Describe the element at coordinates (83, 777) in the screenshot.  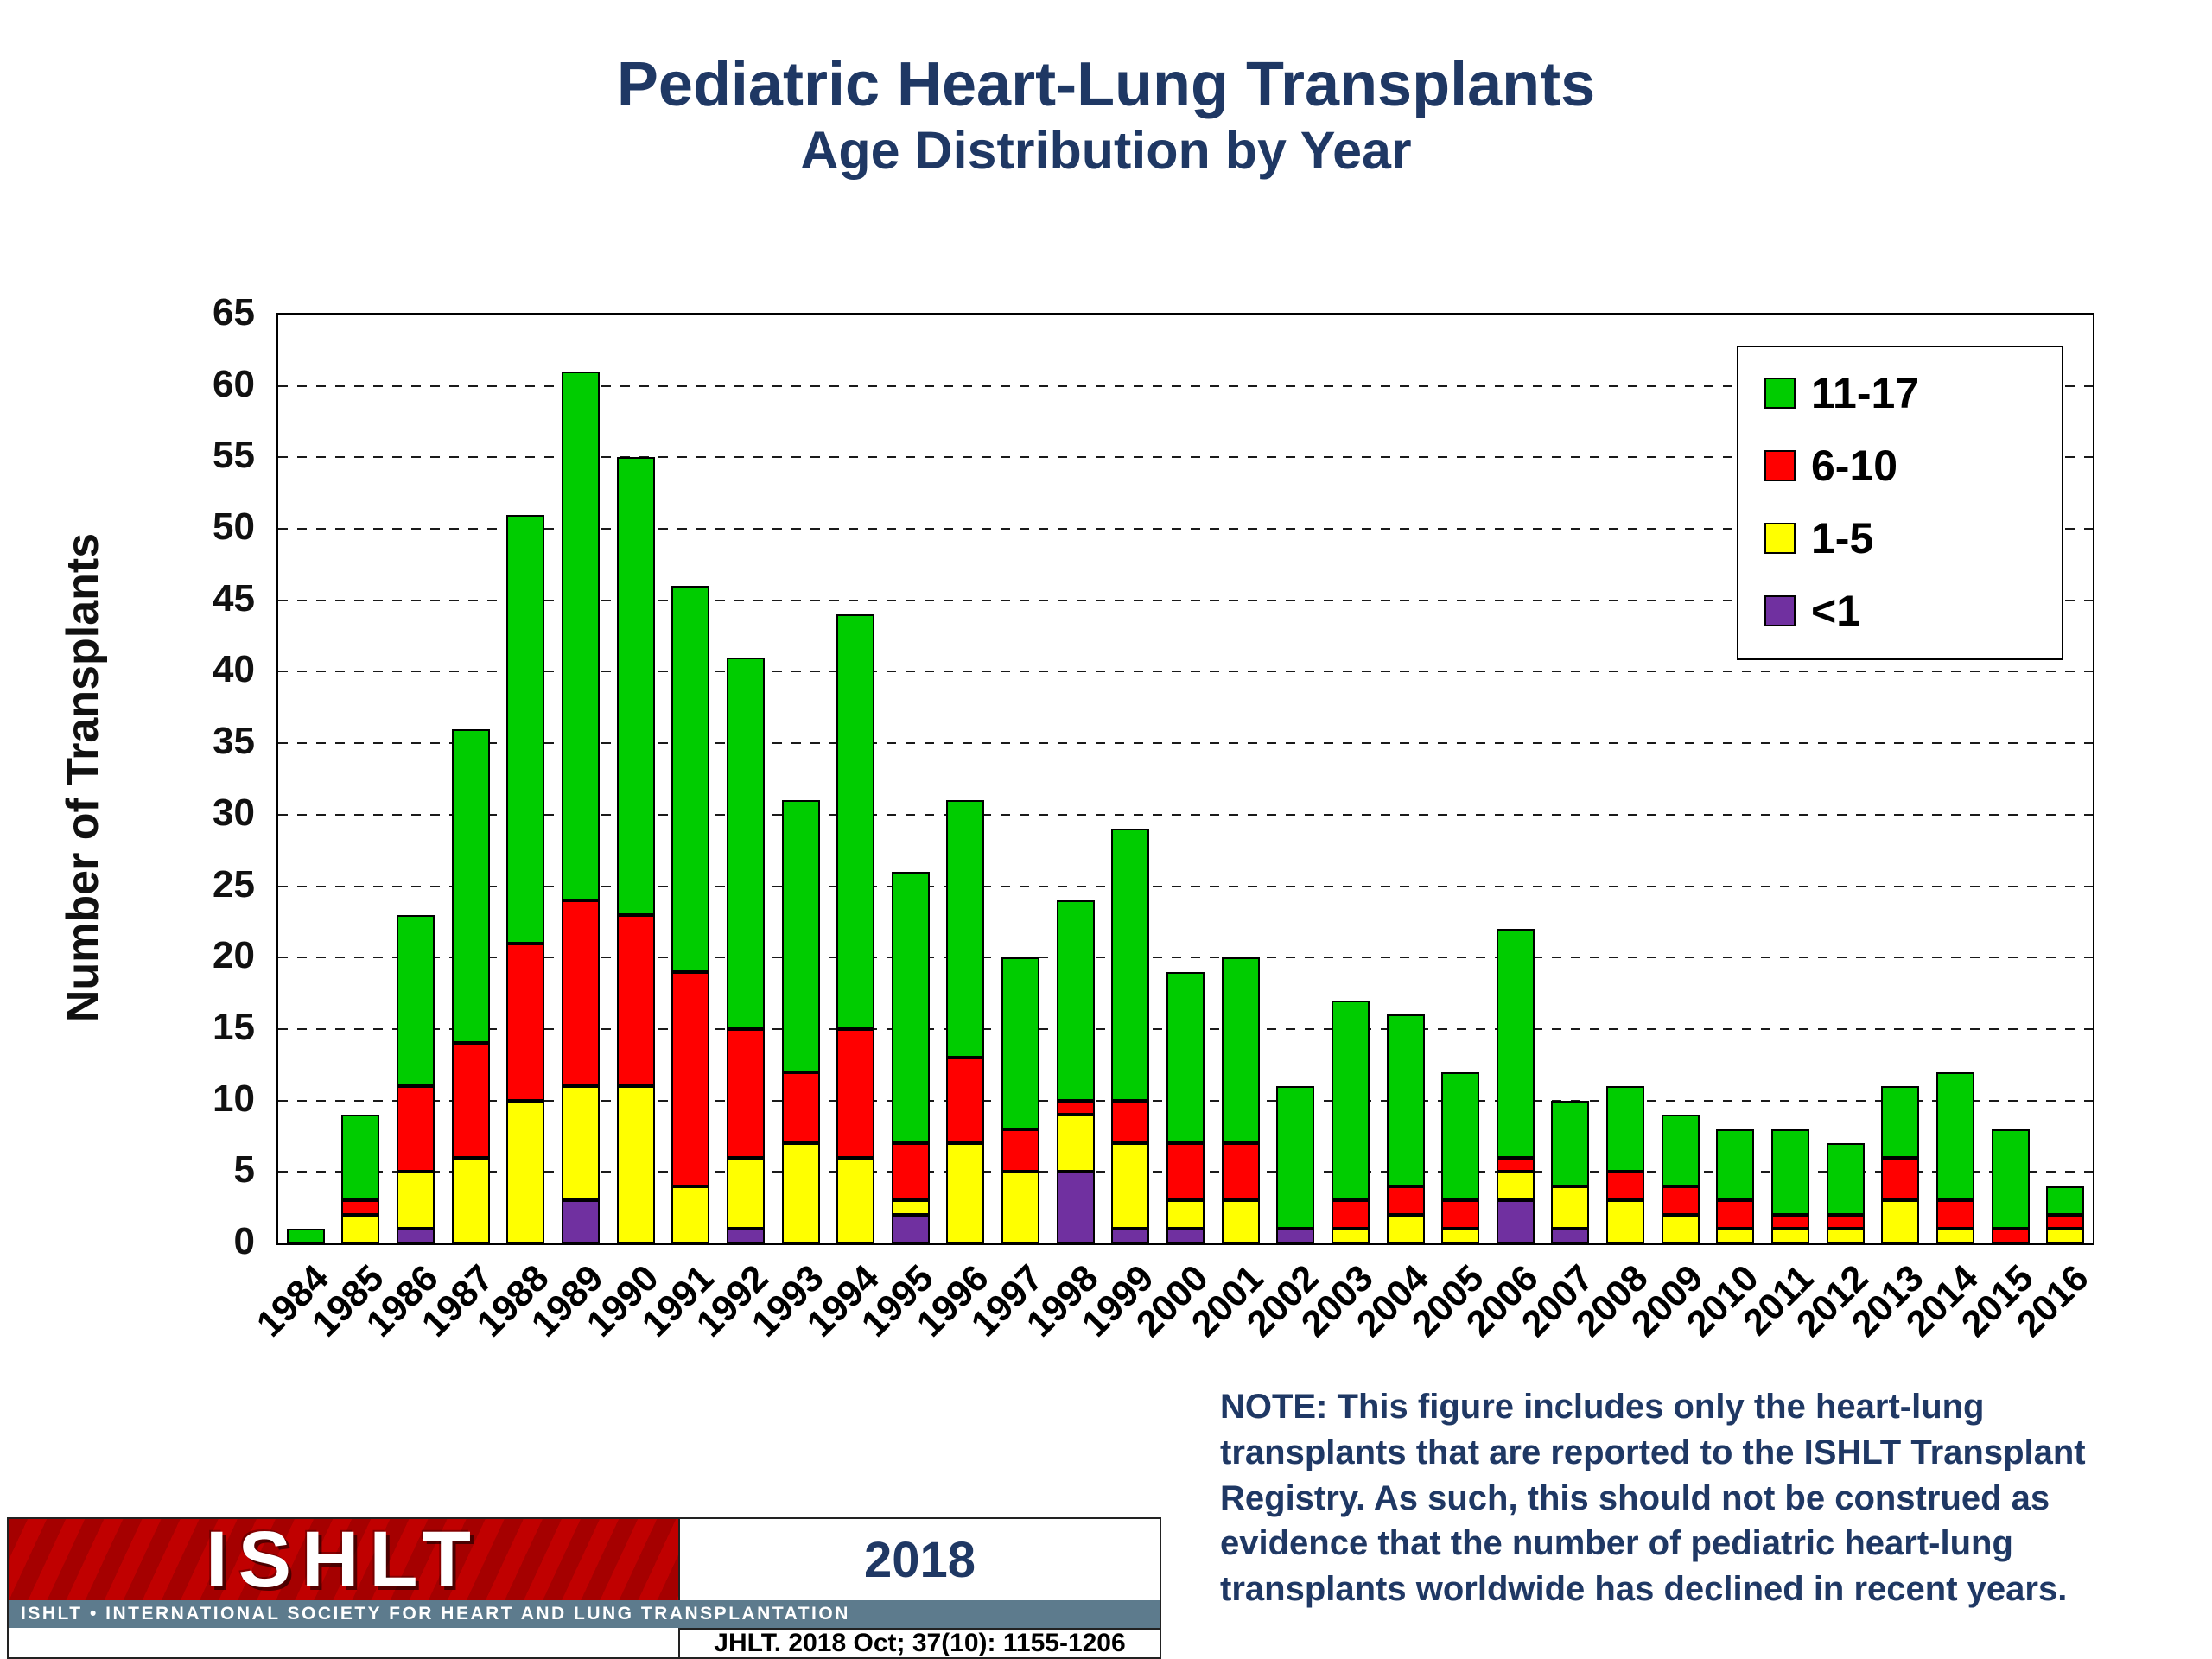
I see `y-axis-title: Number of Transplants` at that location.